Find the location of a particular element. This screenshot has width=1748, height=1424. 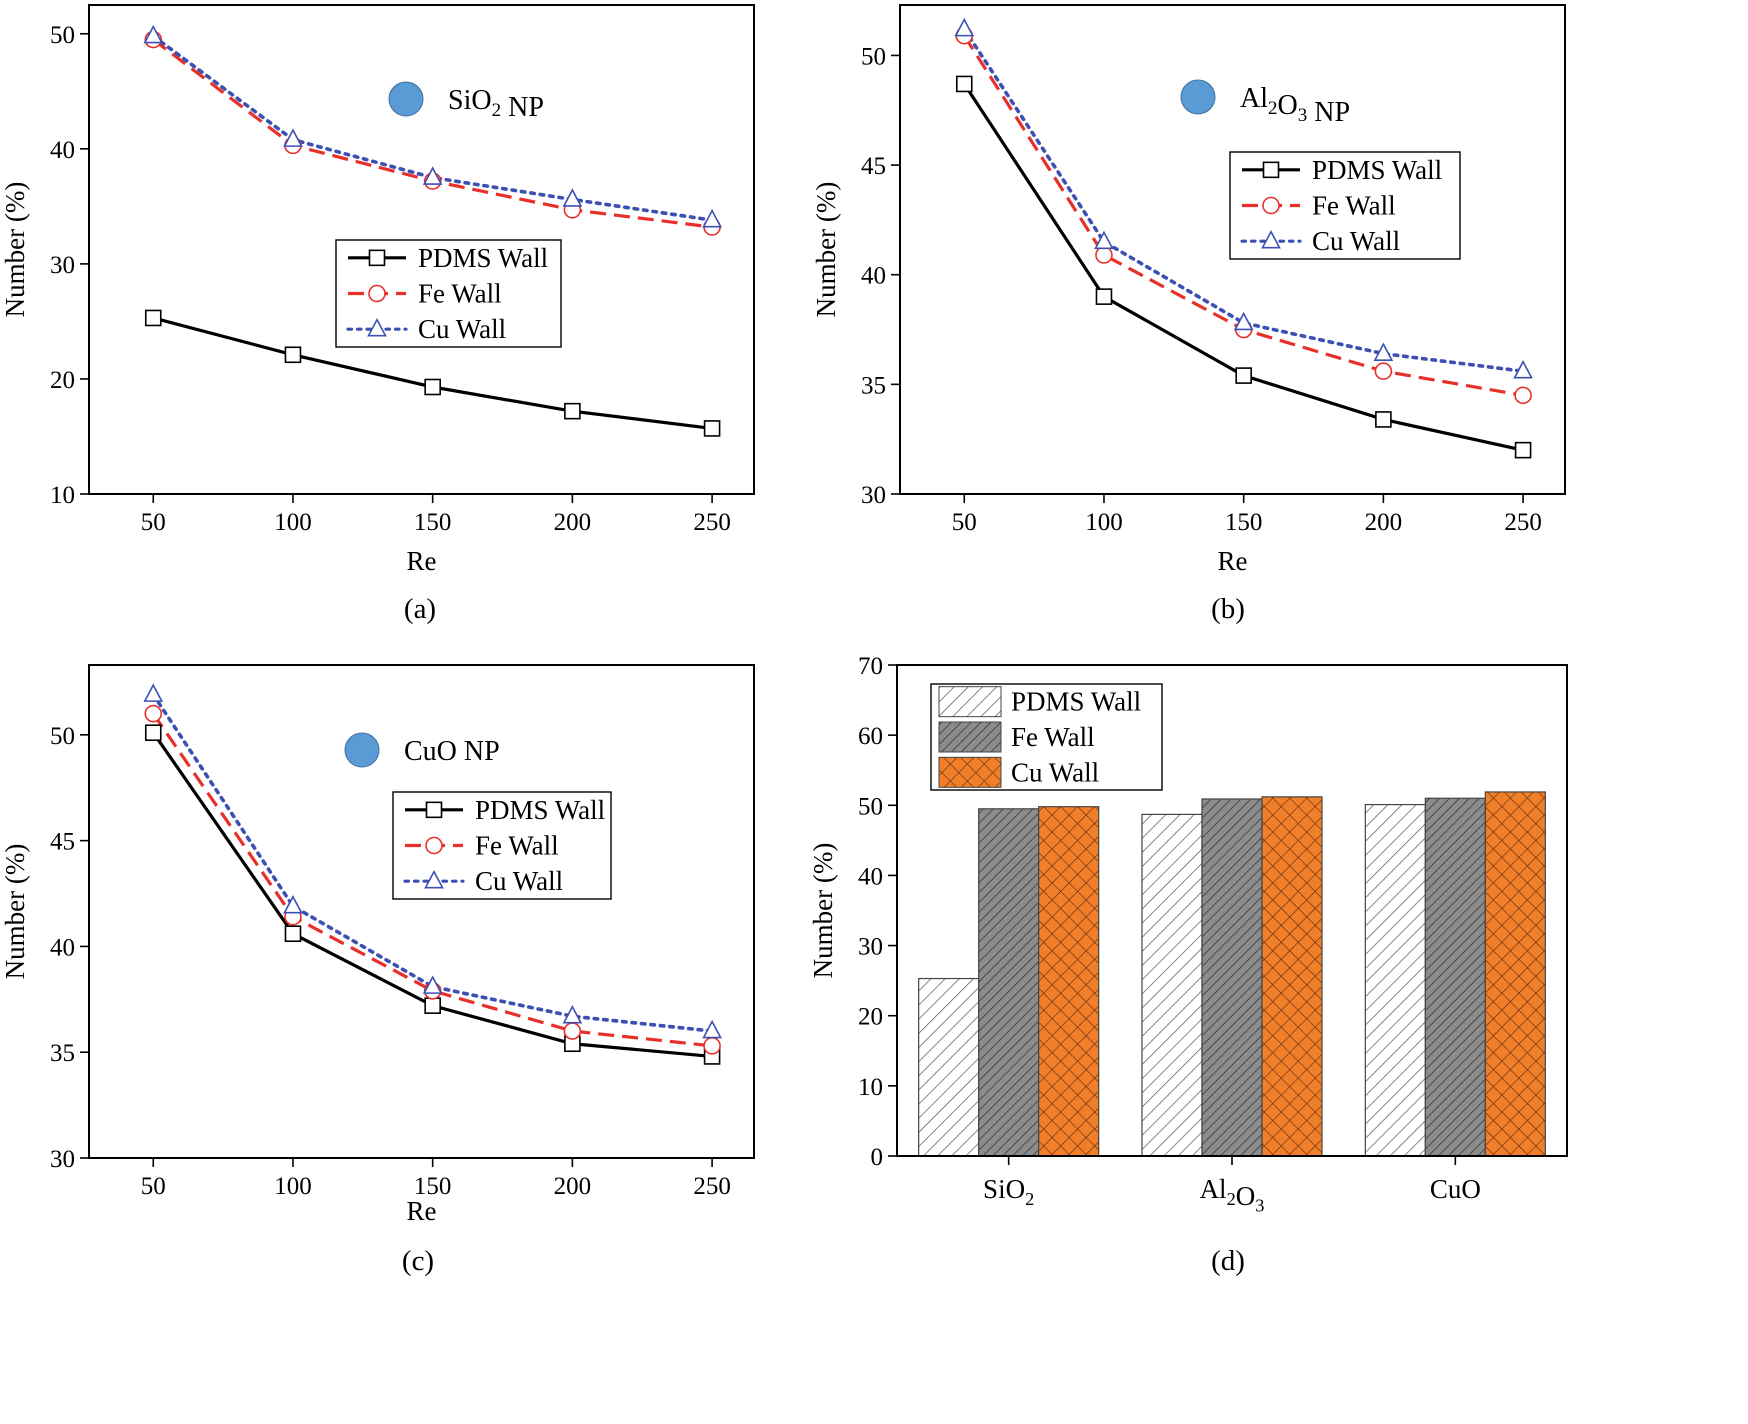

annotation-label: CuO NP is located at coordinates (452, 751).